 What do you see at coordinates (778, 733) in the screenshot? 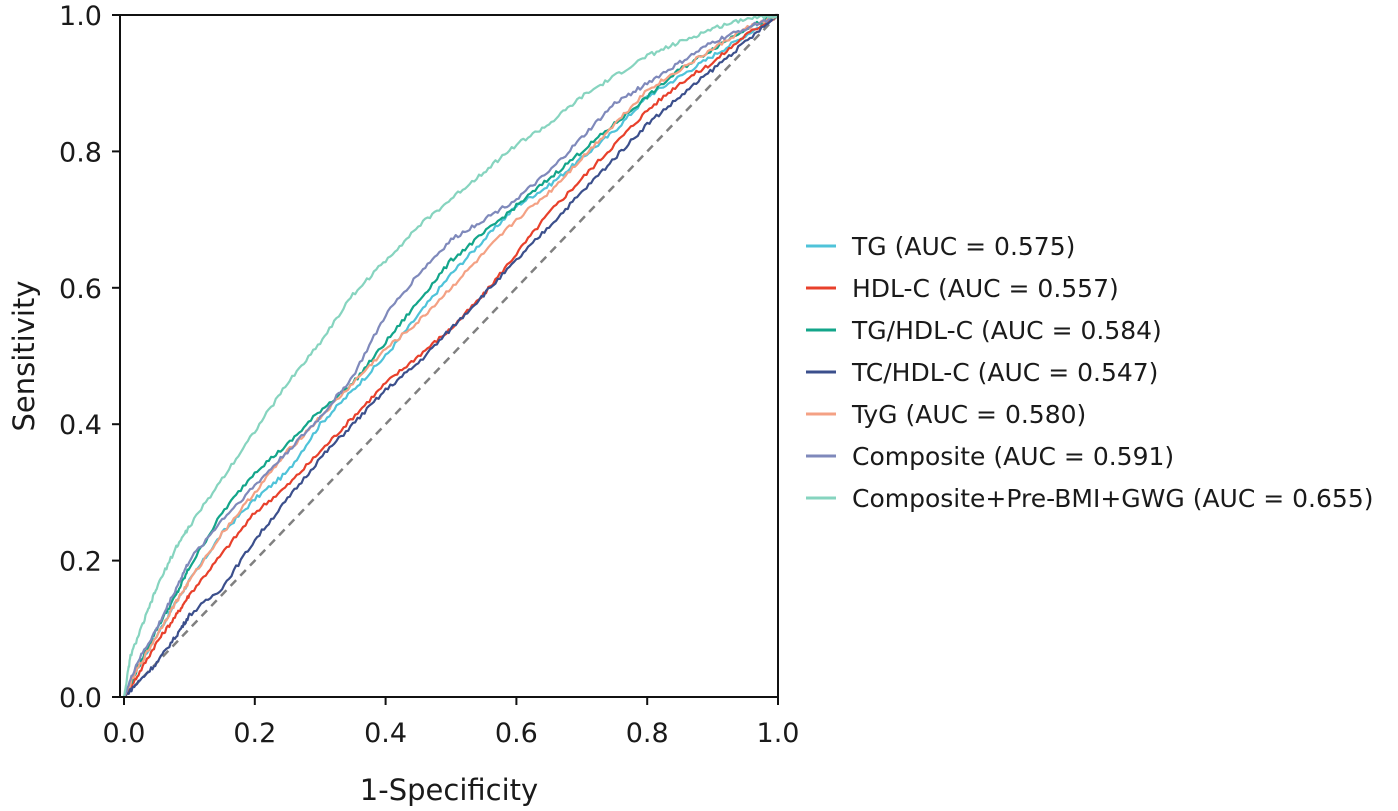
I see `x-tick-label: 1.0` at bounding box center [778, 733].